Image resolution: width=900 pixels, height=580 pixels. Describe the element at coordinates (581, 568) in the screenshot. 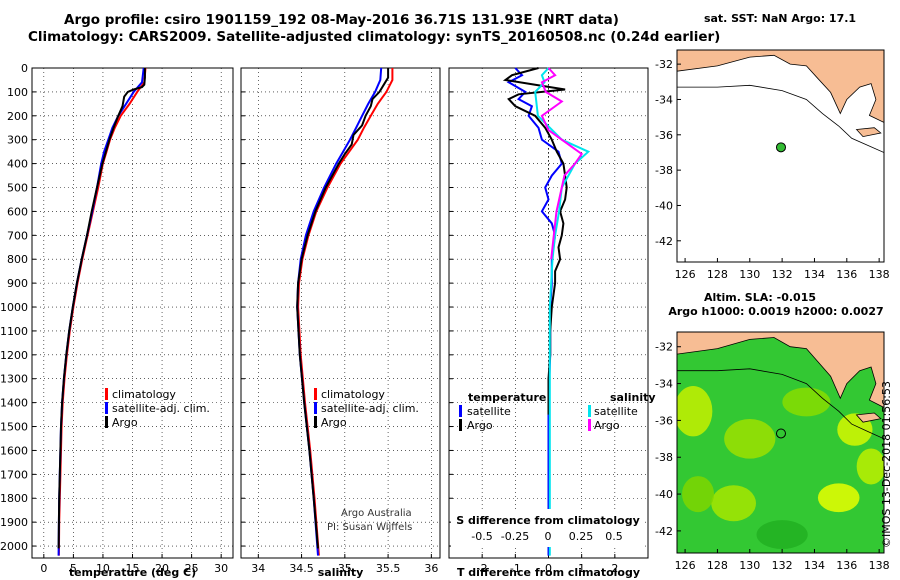

I see `xtick-label: 1` at that location.